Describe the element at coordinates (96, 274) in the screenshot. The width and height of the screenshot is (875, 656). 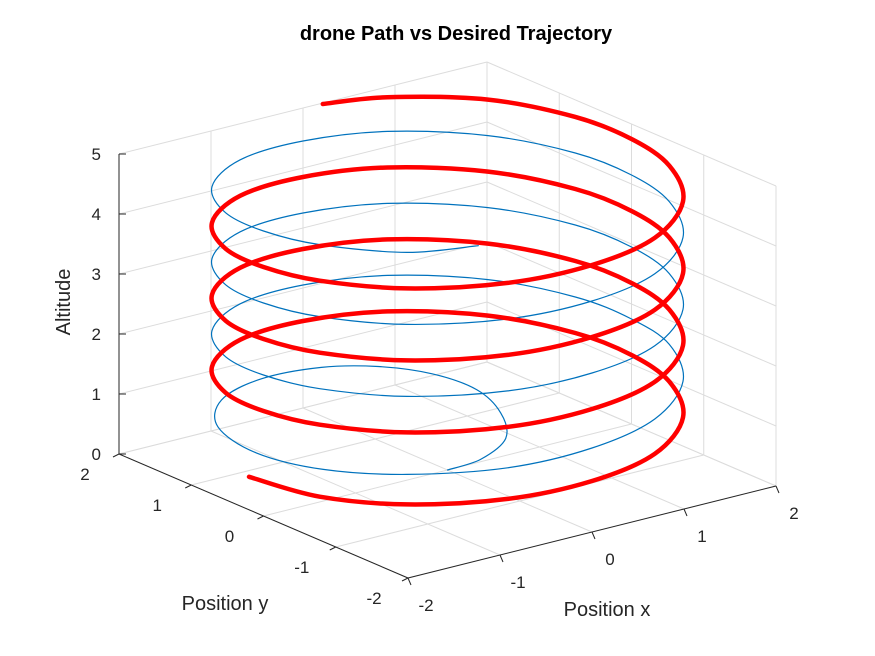
I see `z-tick-label: 3` at that location.